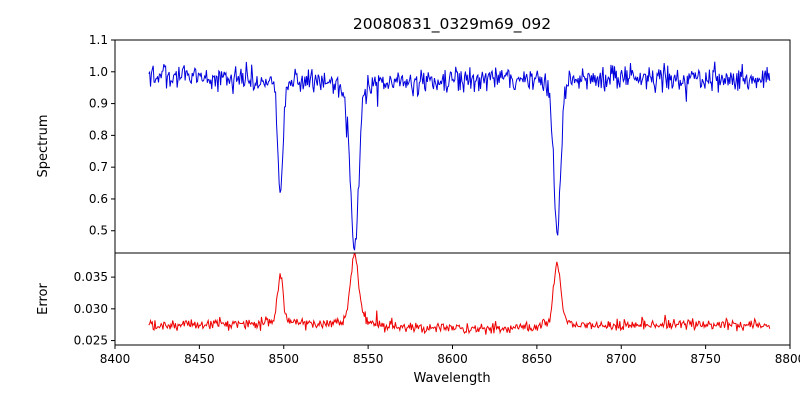 The height and width of the screenshot is (400, 800). What do you see at coordinates (98, 231) in the screenshot?
I see `y-tick-label: 0.5` at bounding box center [98, 231].